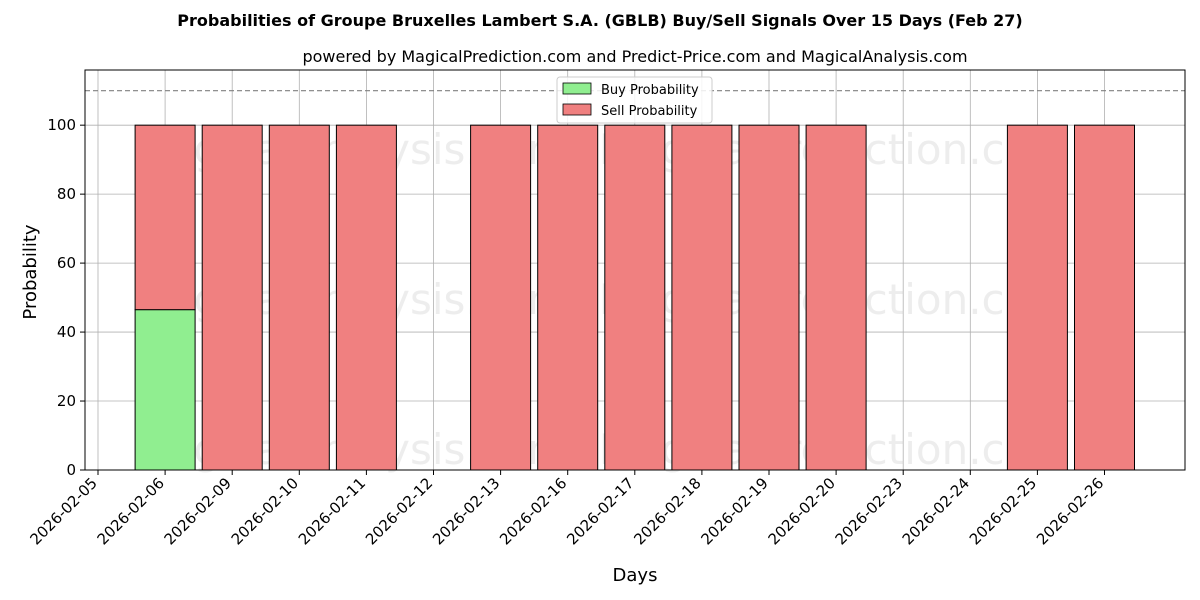  I want to click on x-tick-label: 2026-02-09, so click(198, 511).